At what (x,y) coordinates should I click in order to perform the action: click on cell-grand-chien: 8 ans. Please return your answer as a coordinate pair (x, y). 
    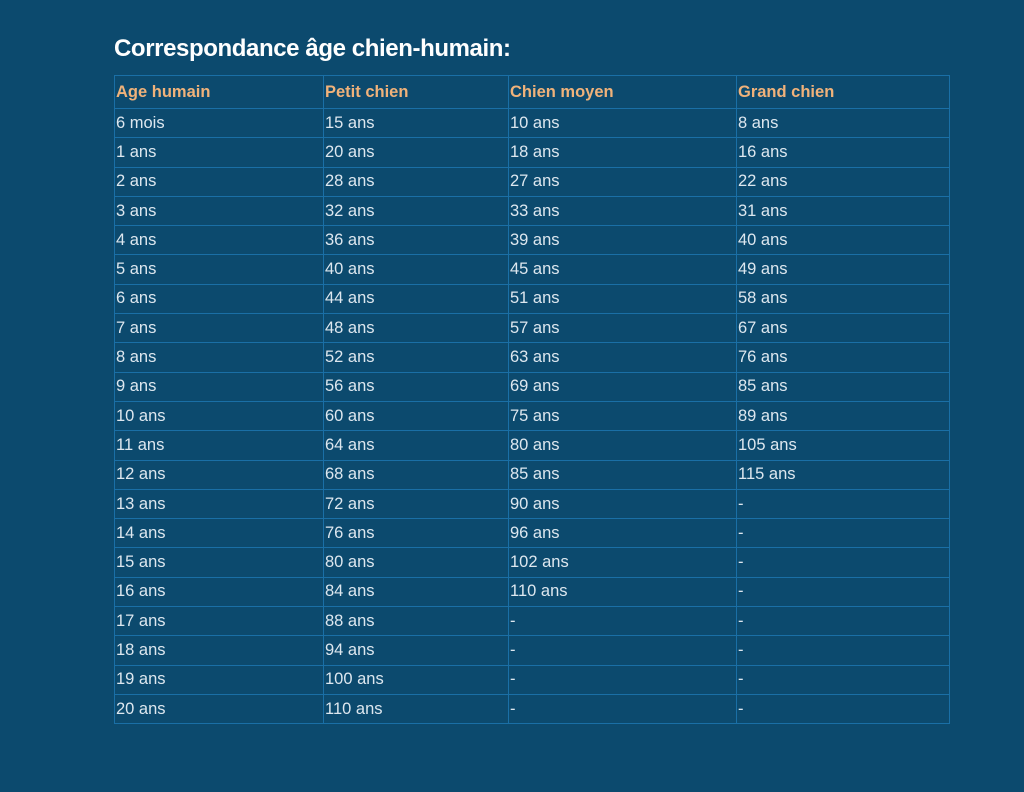
    Looking at the image, I should click on (843, 123).